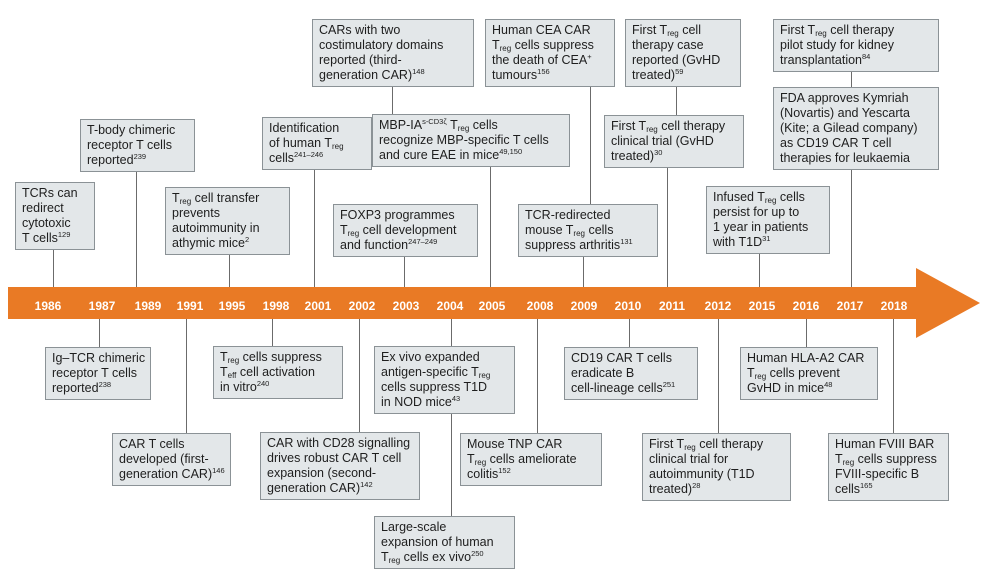  I want to click on year-label-2010: 2010, so click(628, 306).